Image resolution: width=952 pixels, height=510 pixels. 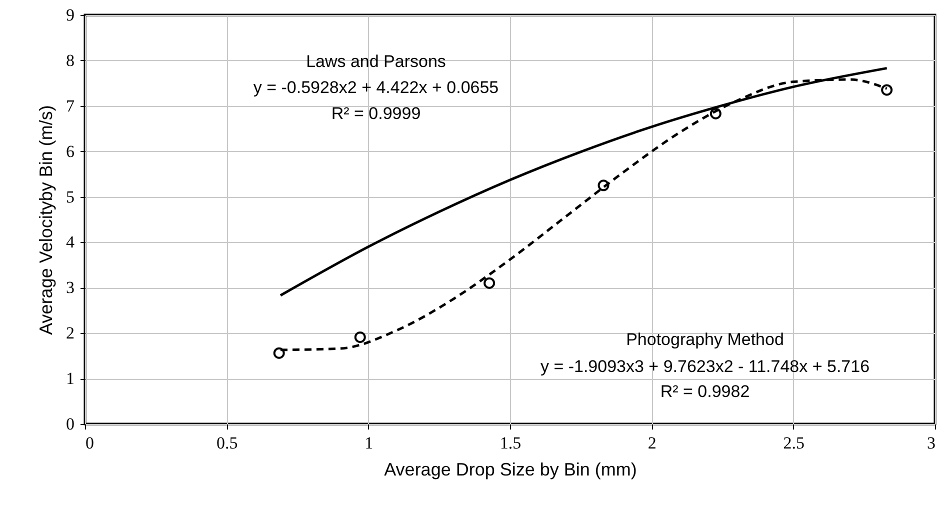 What do you see at coordinates (70, 288) in the screenshot?
I see `y-tick-label: 3` at bounding box center [70, 288].